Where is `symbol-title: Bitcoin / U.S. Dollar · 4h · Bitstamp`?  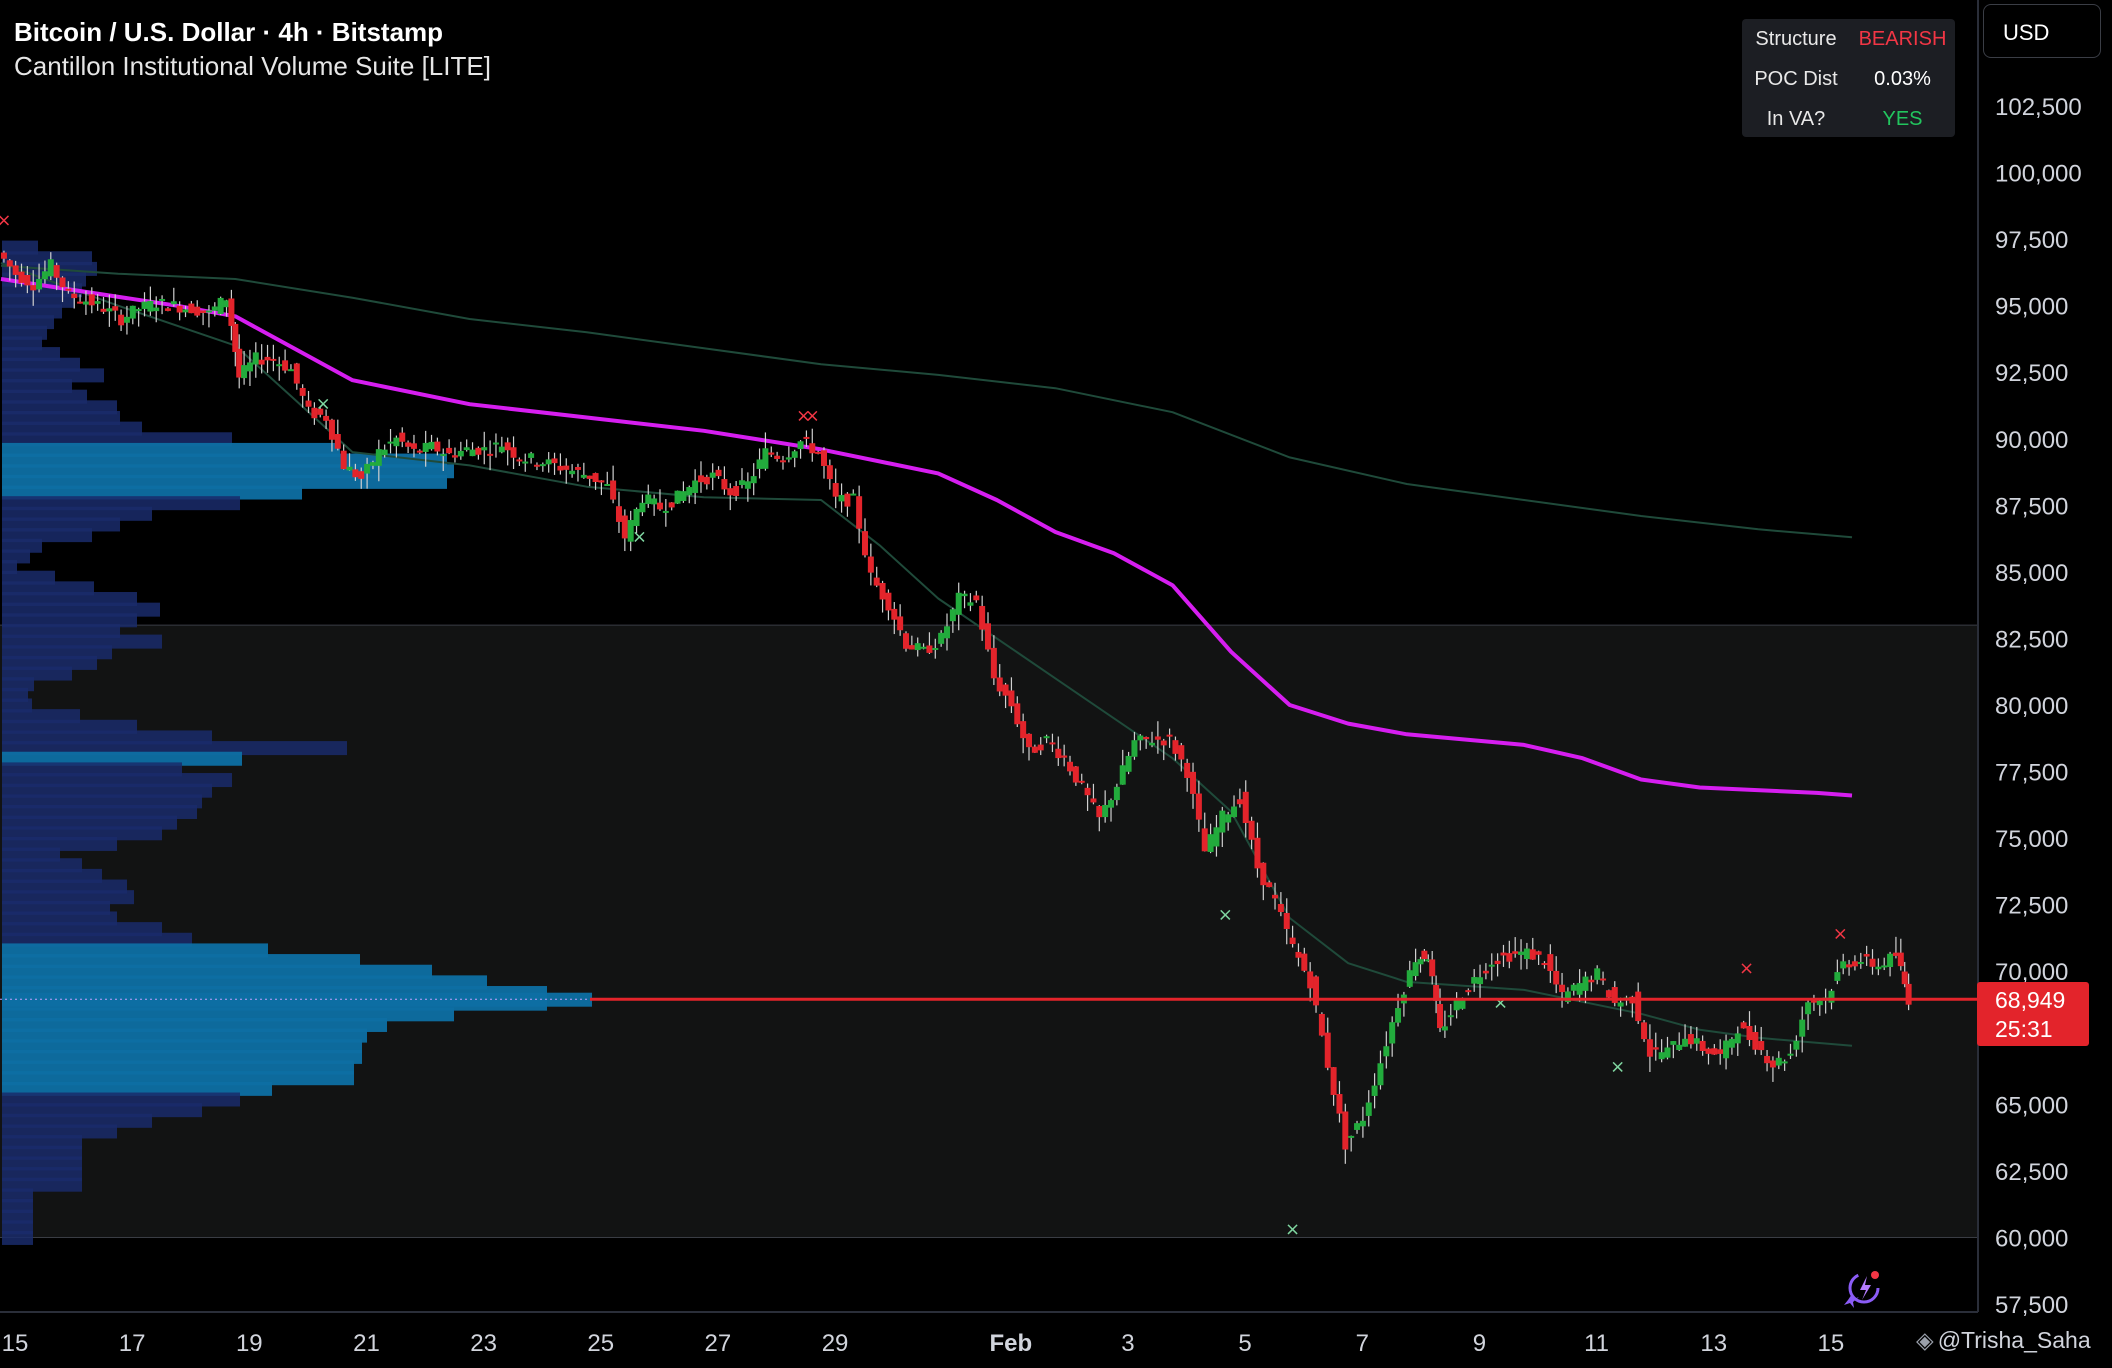
symbol-title: Bitcoin / U.S. Dollar · 4h · Bitstamp is located at coordinates (229, 32).